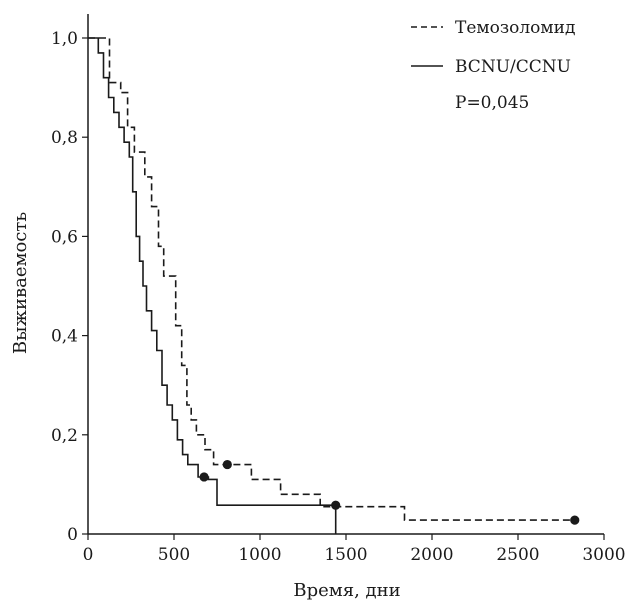  I want to click on x-tick-label: 0, so click(88, 555).